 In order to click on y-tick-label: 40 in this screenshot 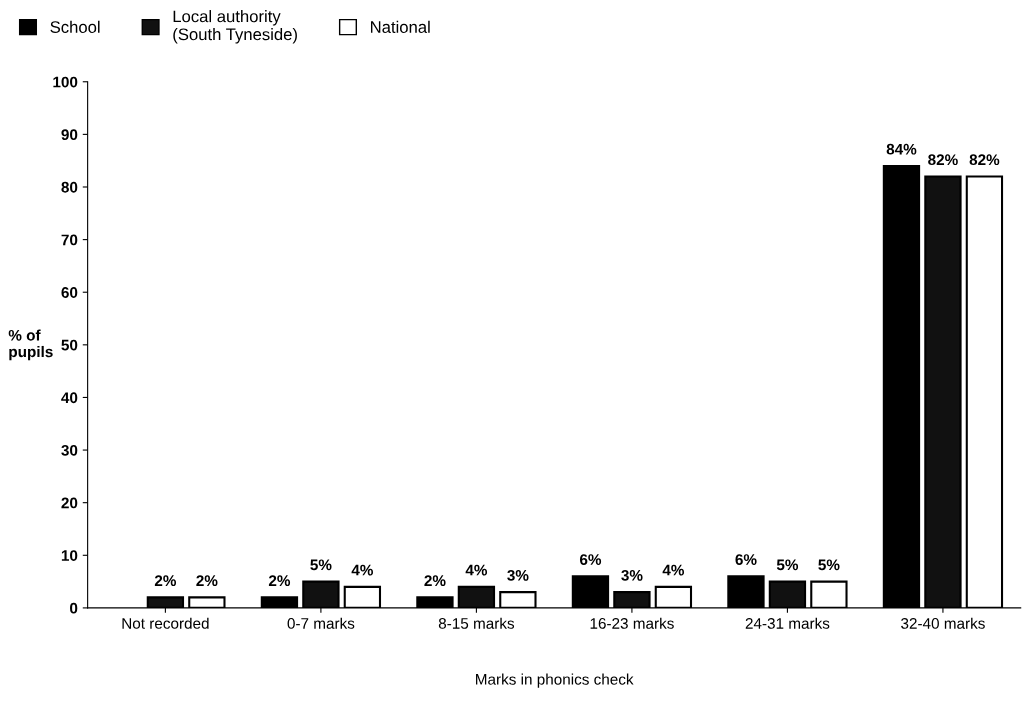, I will do `click(69, 398)`.